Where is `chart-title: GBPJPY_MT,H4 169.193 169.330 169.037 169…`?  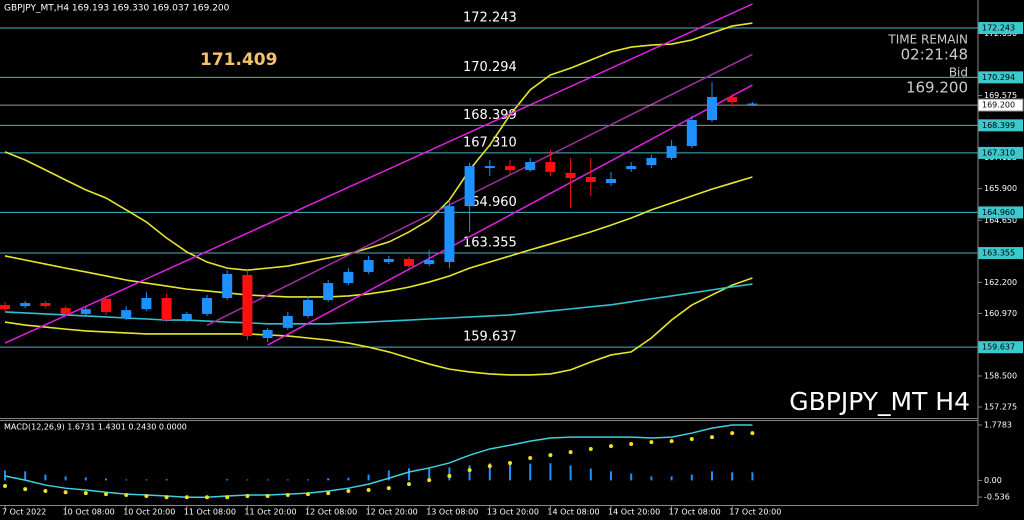 chart-title: GBPJPY_MT,H4 169.193 169.330 169.037 169… is located at coordinates (117, 9).